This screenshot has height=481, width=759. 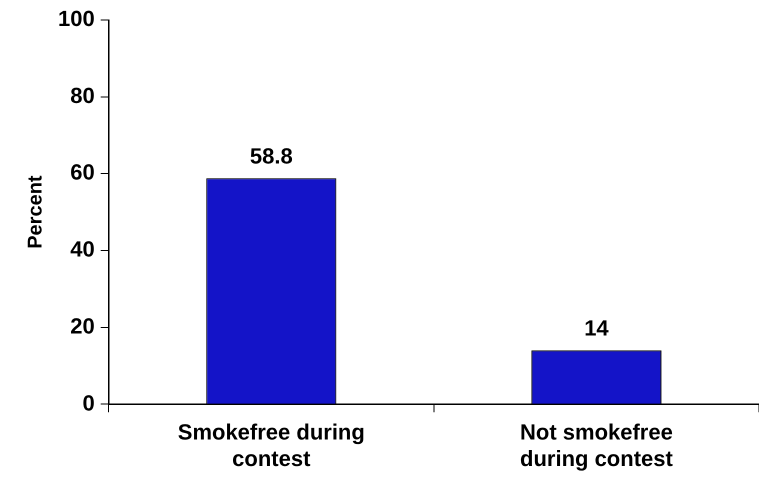 What do you see at coordinates (88, 403) in the screenshot?
I see `y-tick-label: 0` at bounding box center [88, 403].